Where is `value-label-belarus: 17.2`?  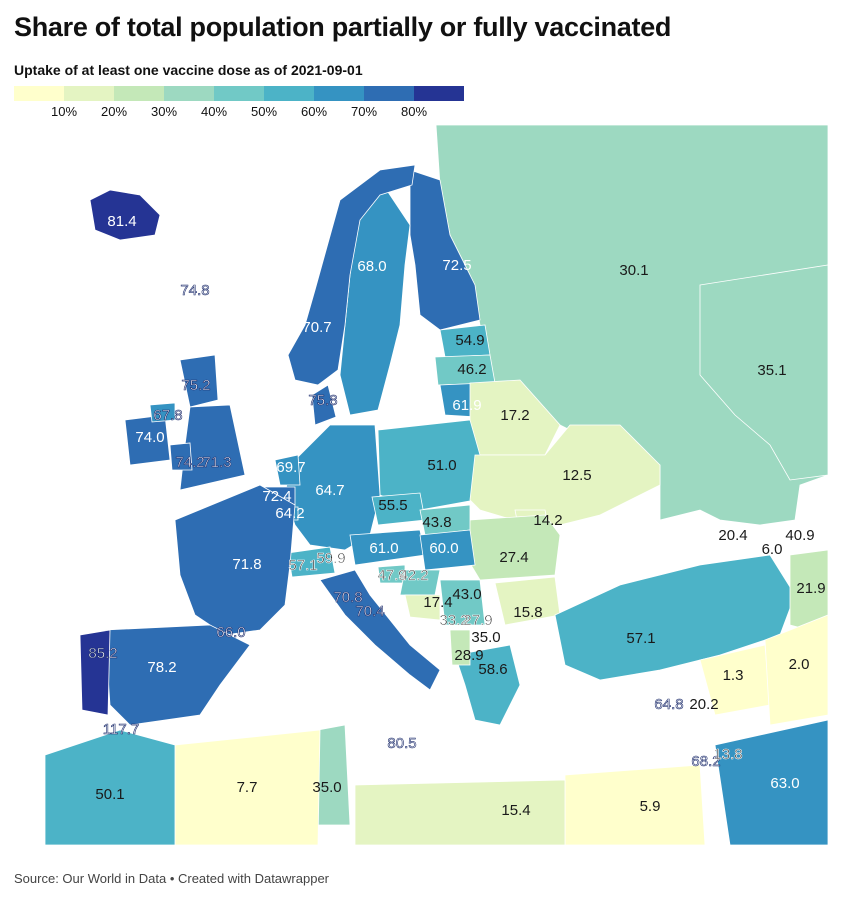
value-label-belarus: 17.2 is located at coordinates (514, 415).